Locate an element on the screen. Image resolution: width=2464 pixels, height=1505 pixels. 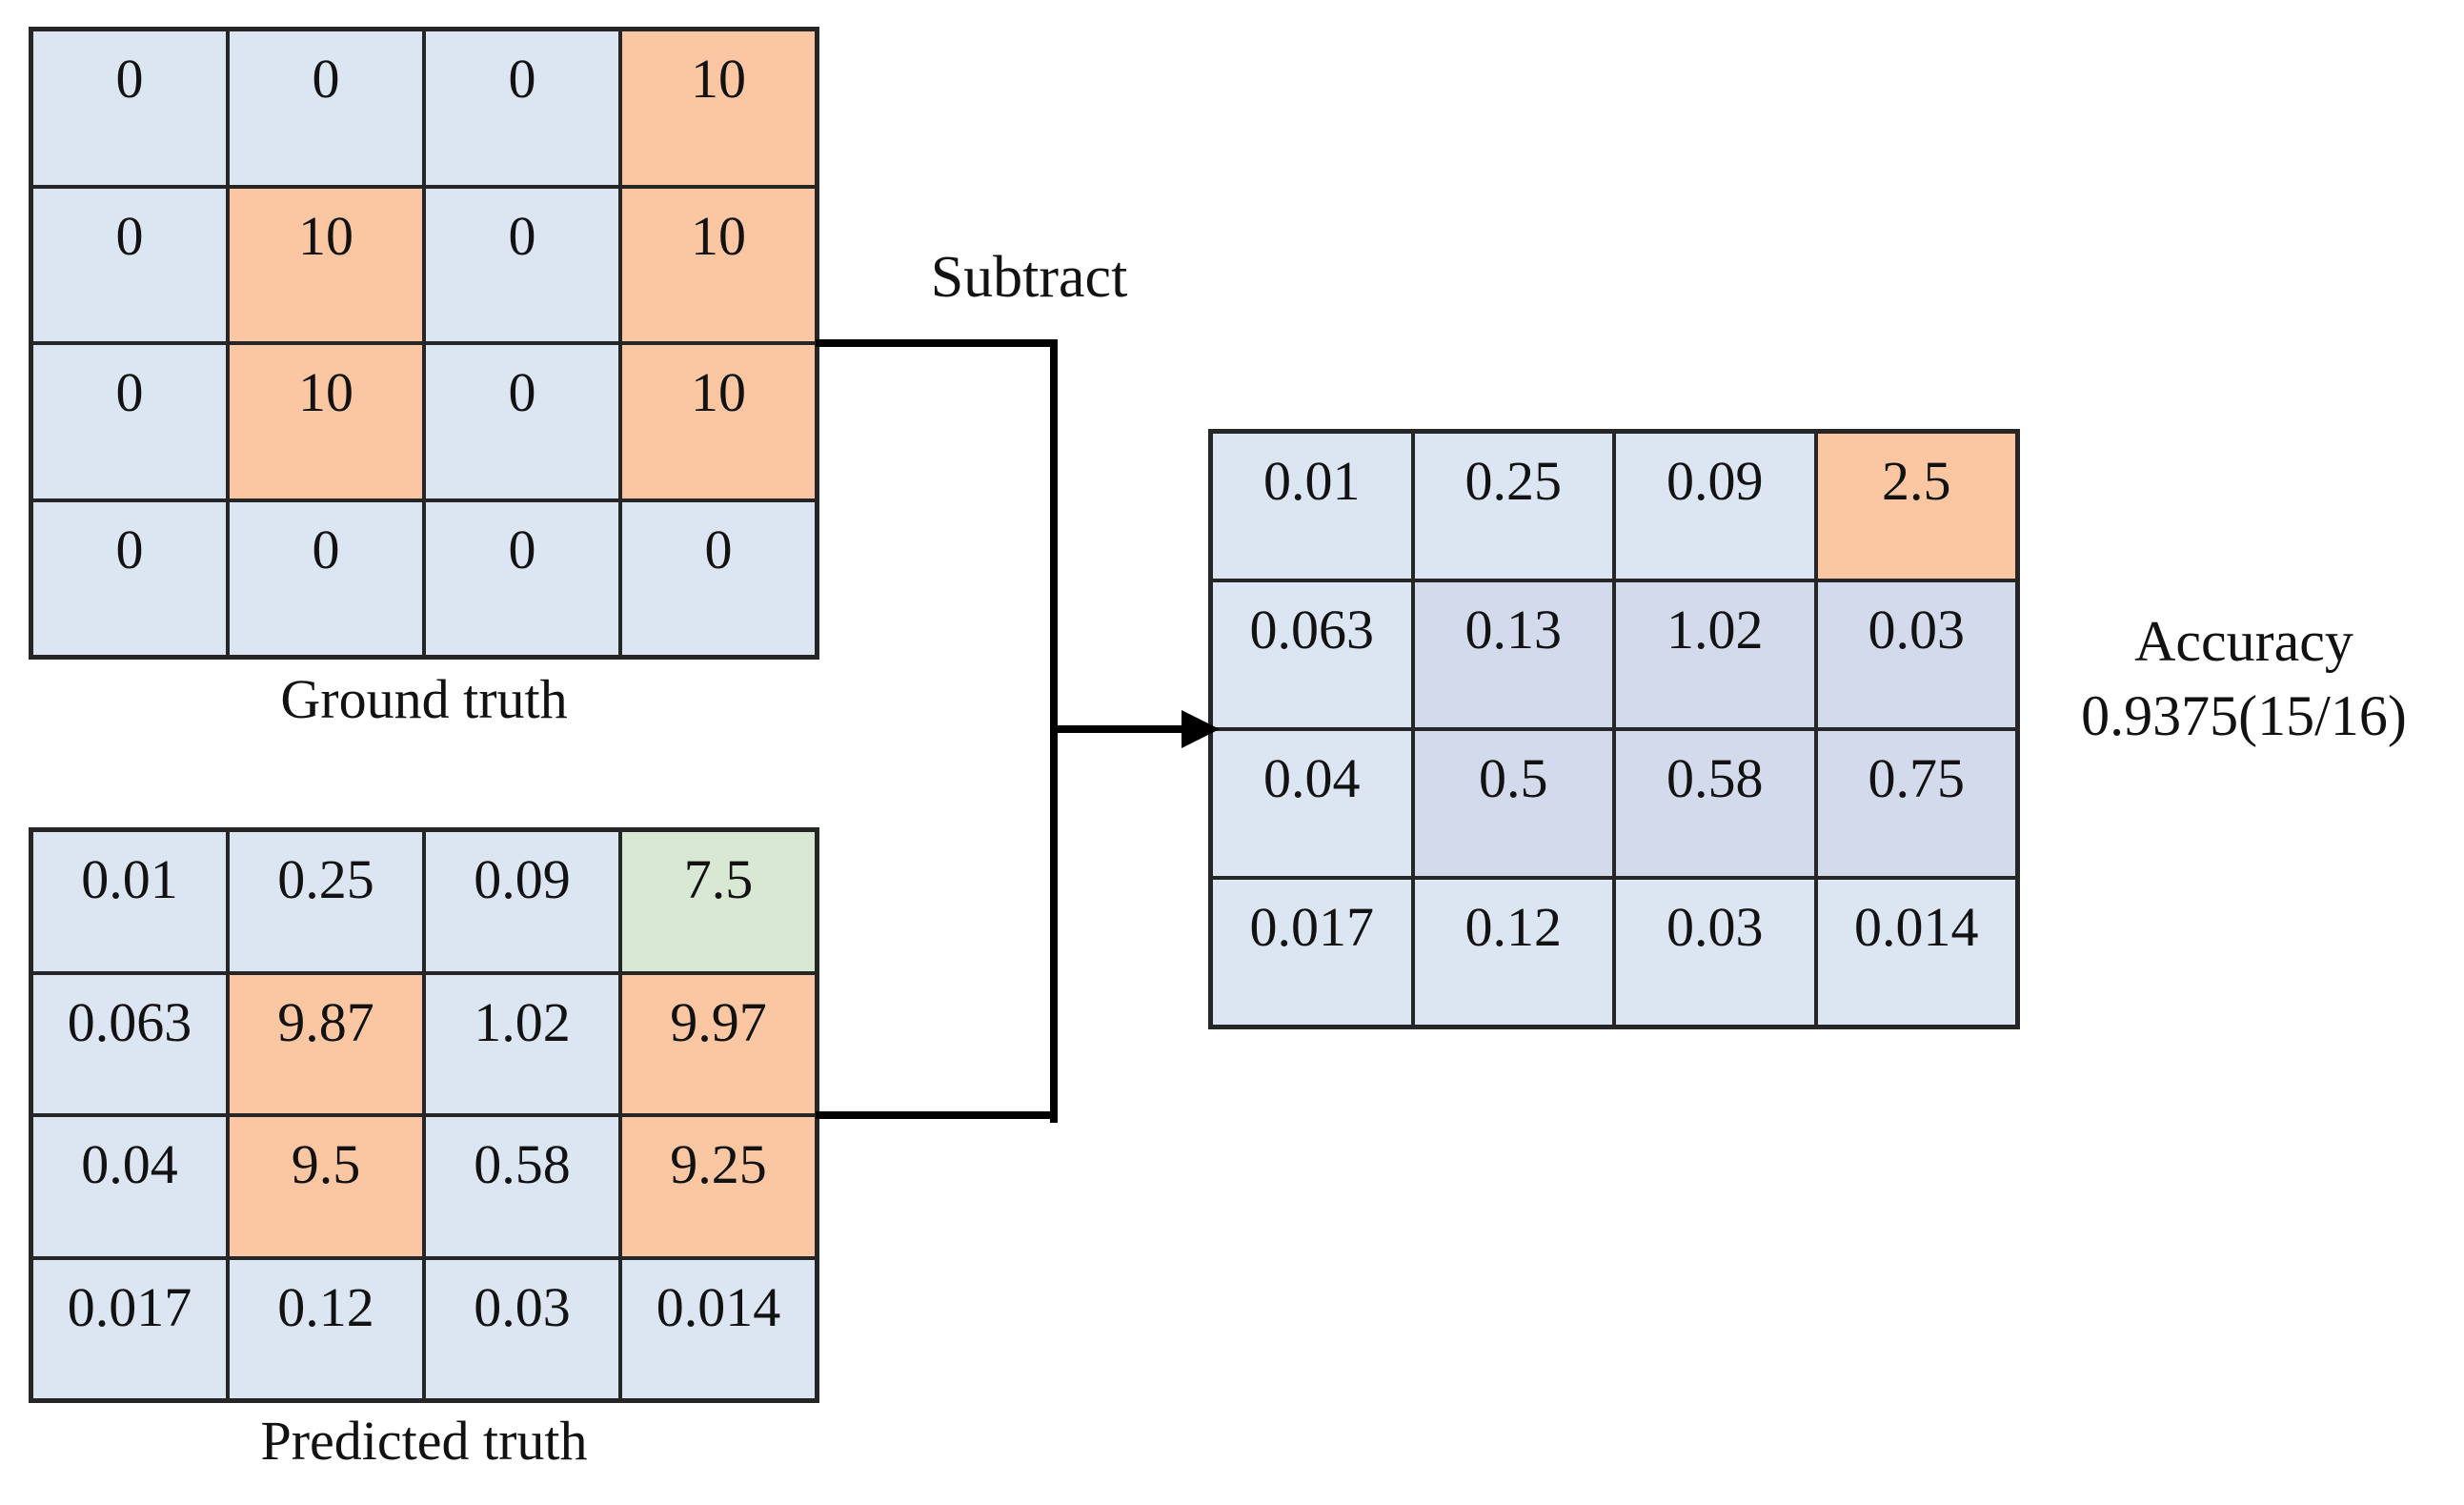
predicted-truth-cell-r1c2: 0.25 is located at coordinates (326, 901).